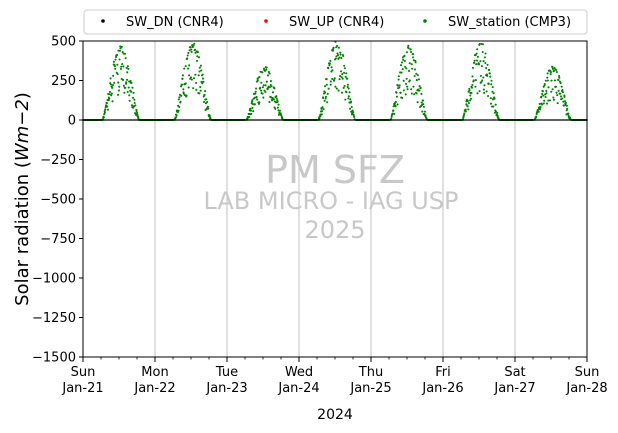 Image resolution: width=618 pixels, height=433 pixels. What do you see at coordinates (154, 388) in the screenshot?
I see `x-tick-label-date: Jan-22` at bounding box center [154, 388].